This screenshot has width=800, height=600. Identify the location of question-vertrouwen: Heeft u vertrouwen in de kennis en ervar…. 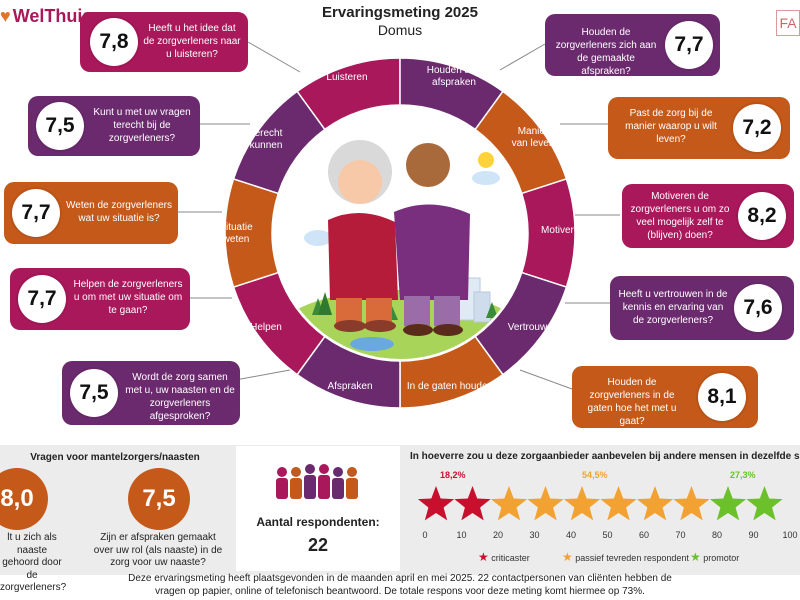
(673, 307).